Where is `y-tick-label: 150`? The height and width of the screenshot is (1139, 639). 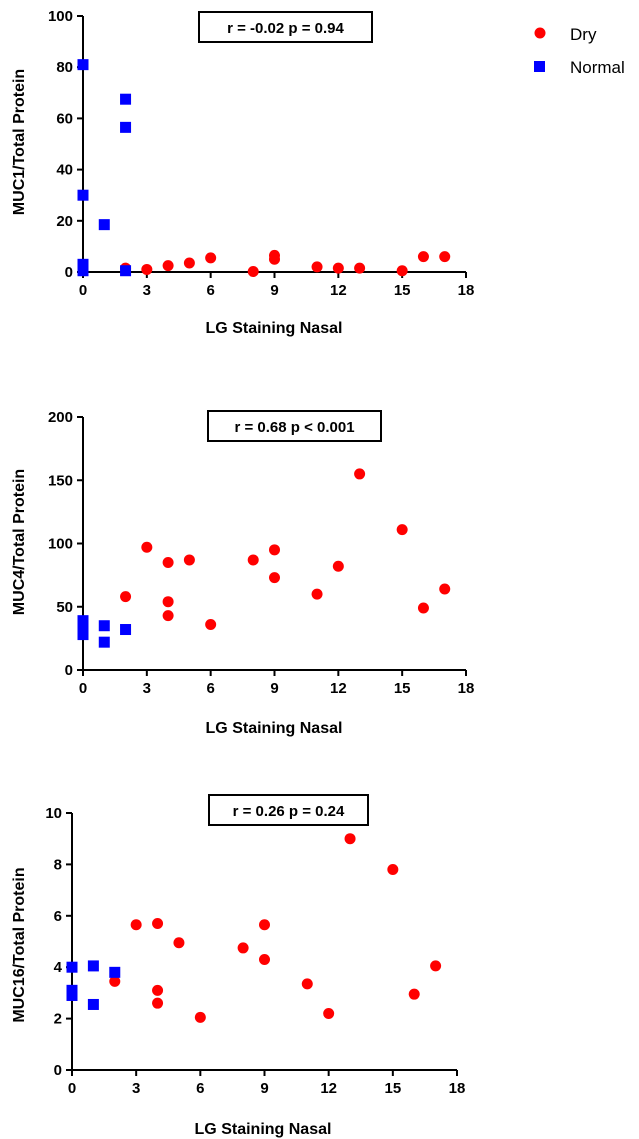
y-tick-label: 150 is located at coordinates (60, 480).